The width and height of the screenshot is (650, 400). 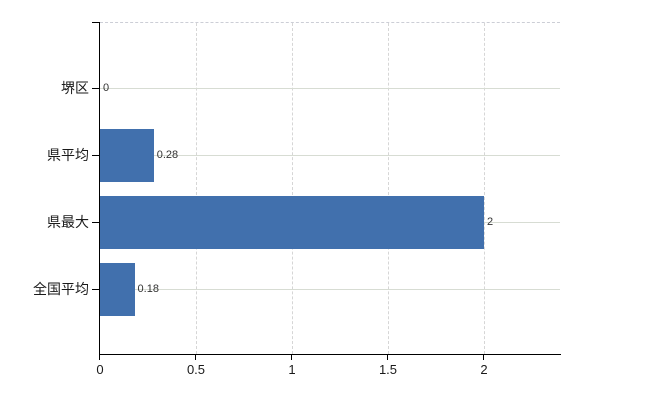 I want to click on x-tick-label: 2, so click(x=484, y=369).